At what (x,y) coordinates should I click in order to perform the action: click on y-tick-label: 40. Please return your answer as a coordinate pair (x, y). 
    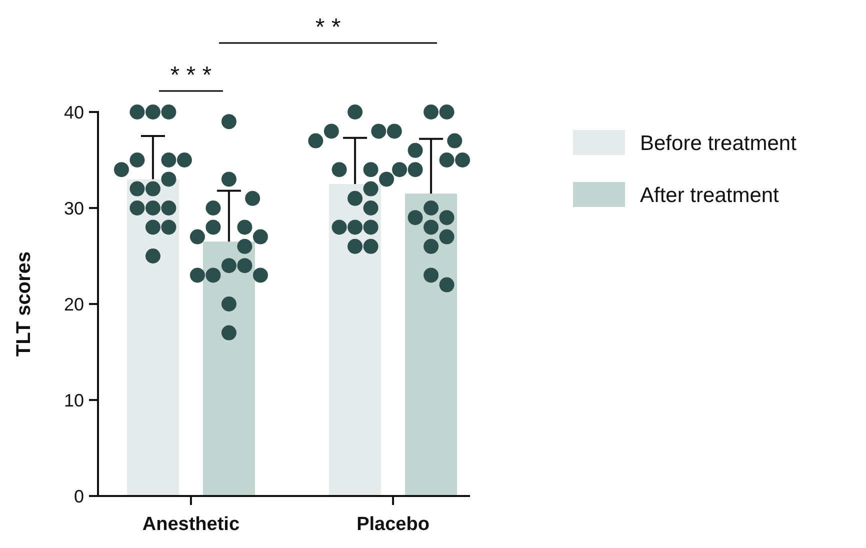
    Looking at the image, I should click on (74, 112).